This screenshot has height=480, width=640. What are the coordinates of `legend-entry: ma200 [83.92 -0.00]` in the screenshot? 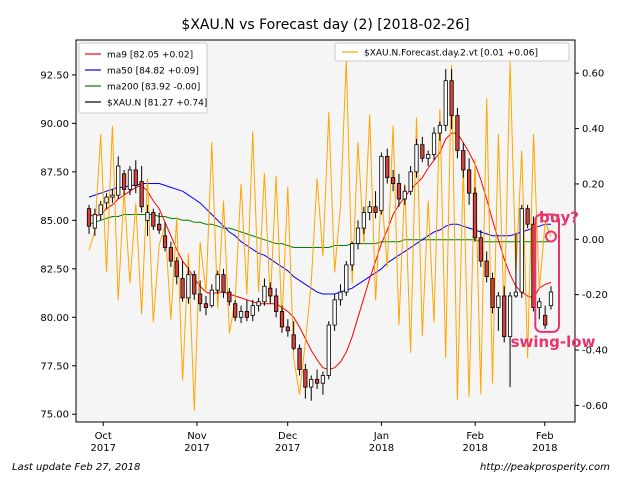 It's located at (153, 88).